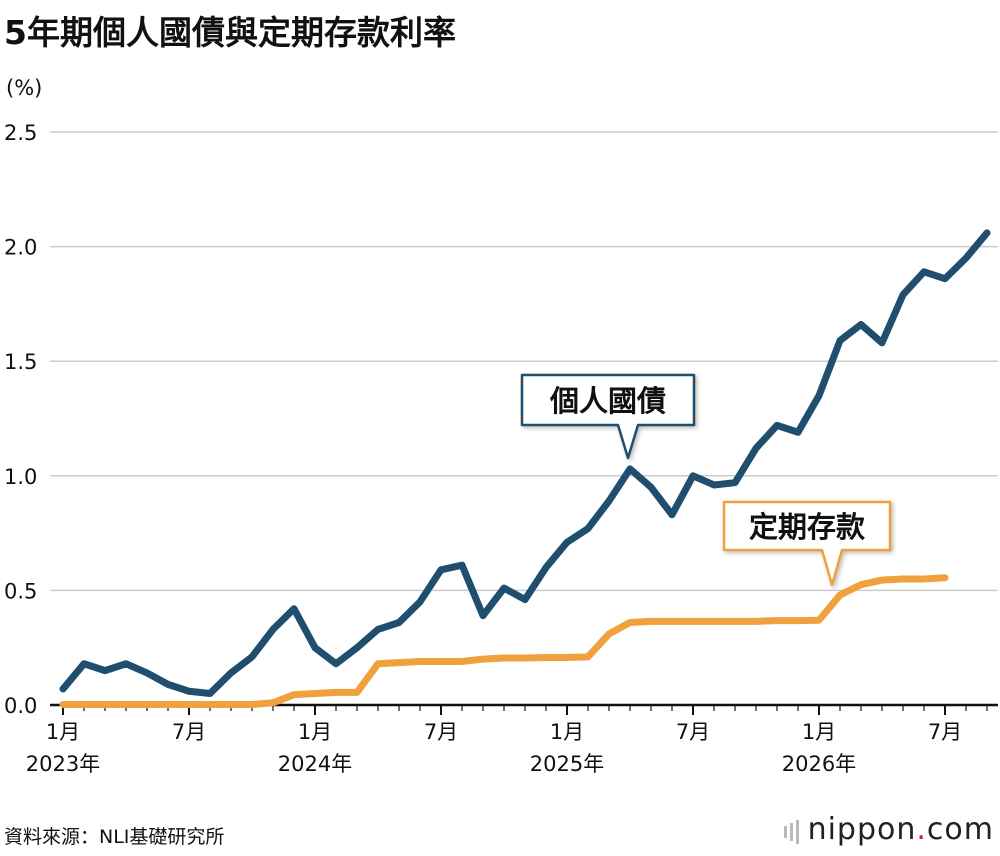  I want to click on y-tick-label: 0.5, so click(20, 591).